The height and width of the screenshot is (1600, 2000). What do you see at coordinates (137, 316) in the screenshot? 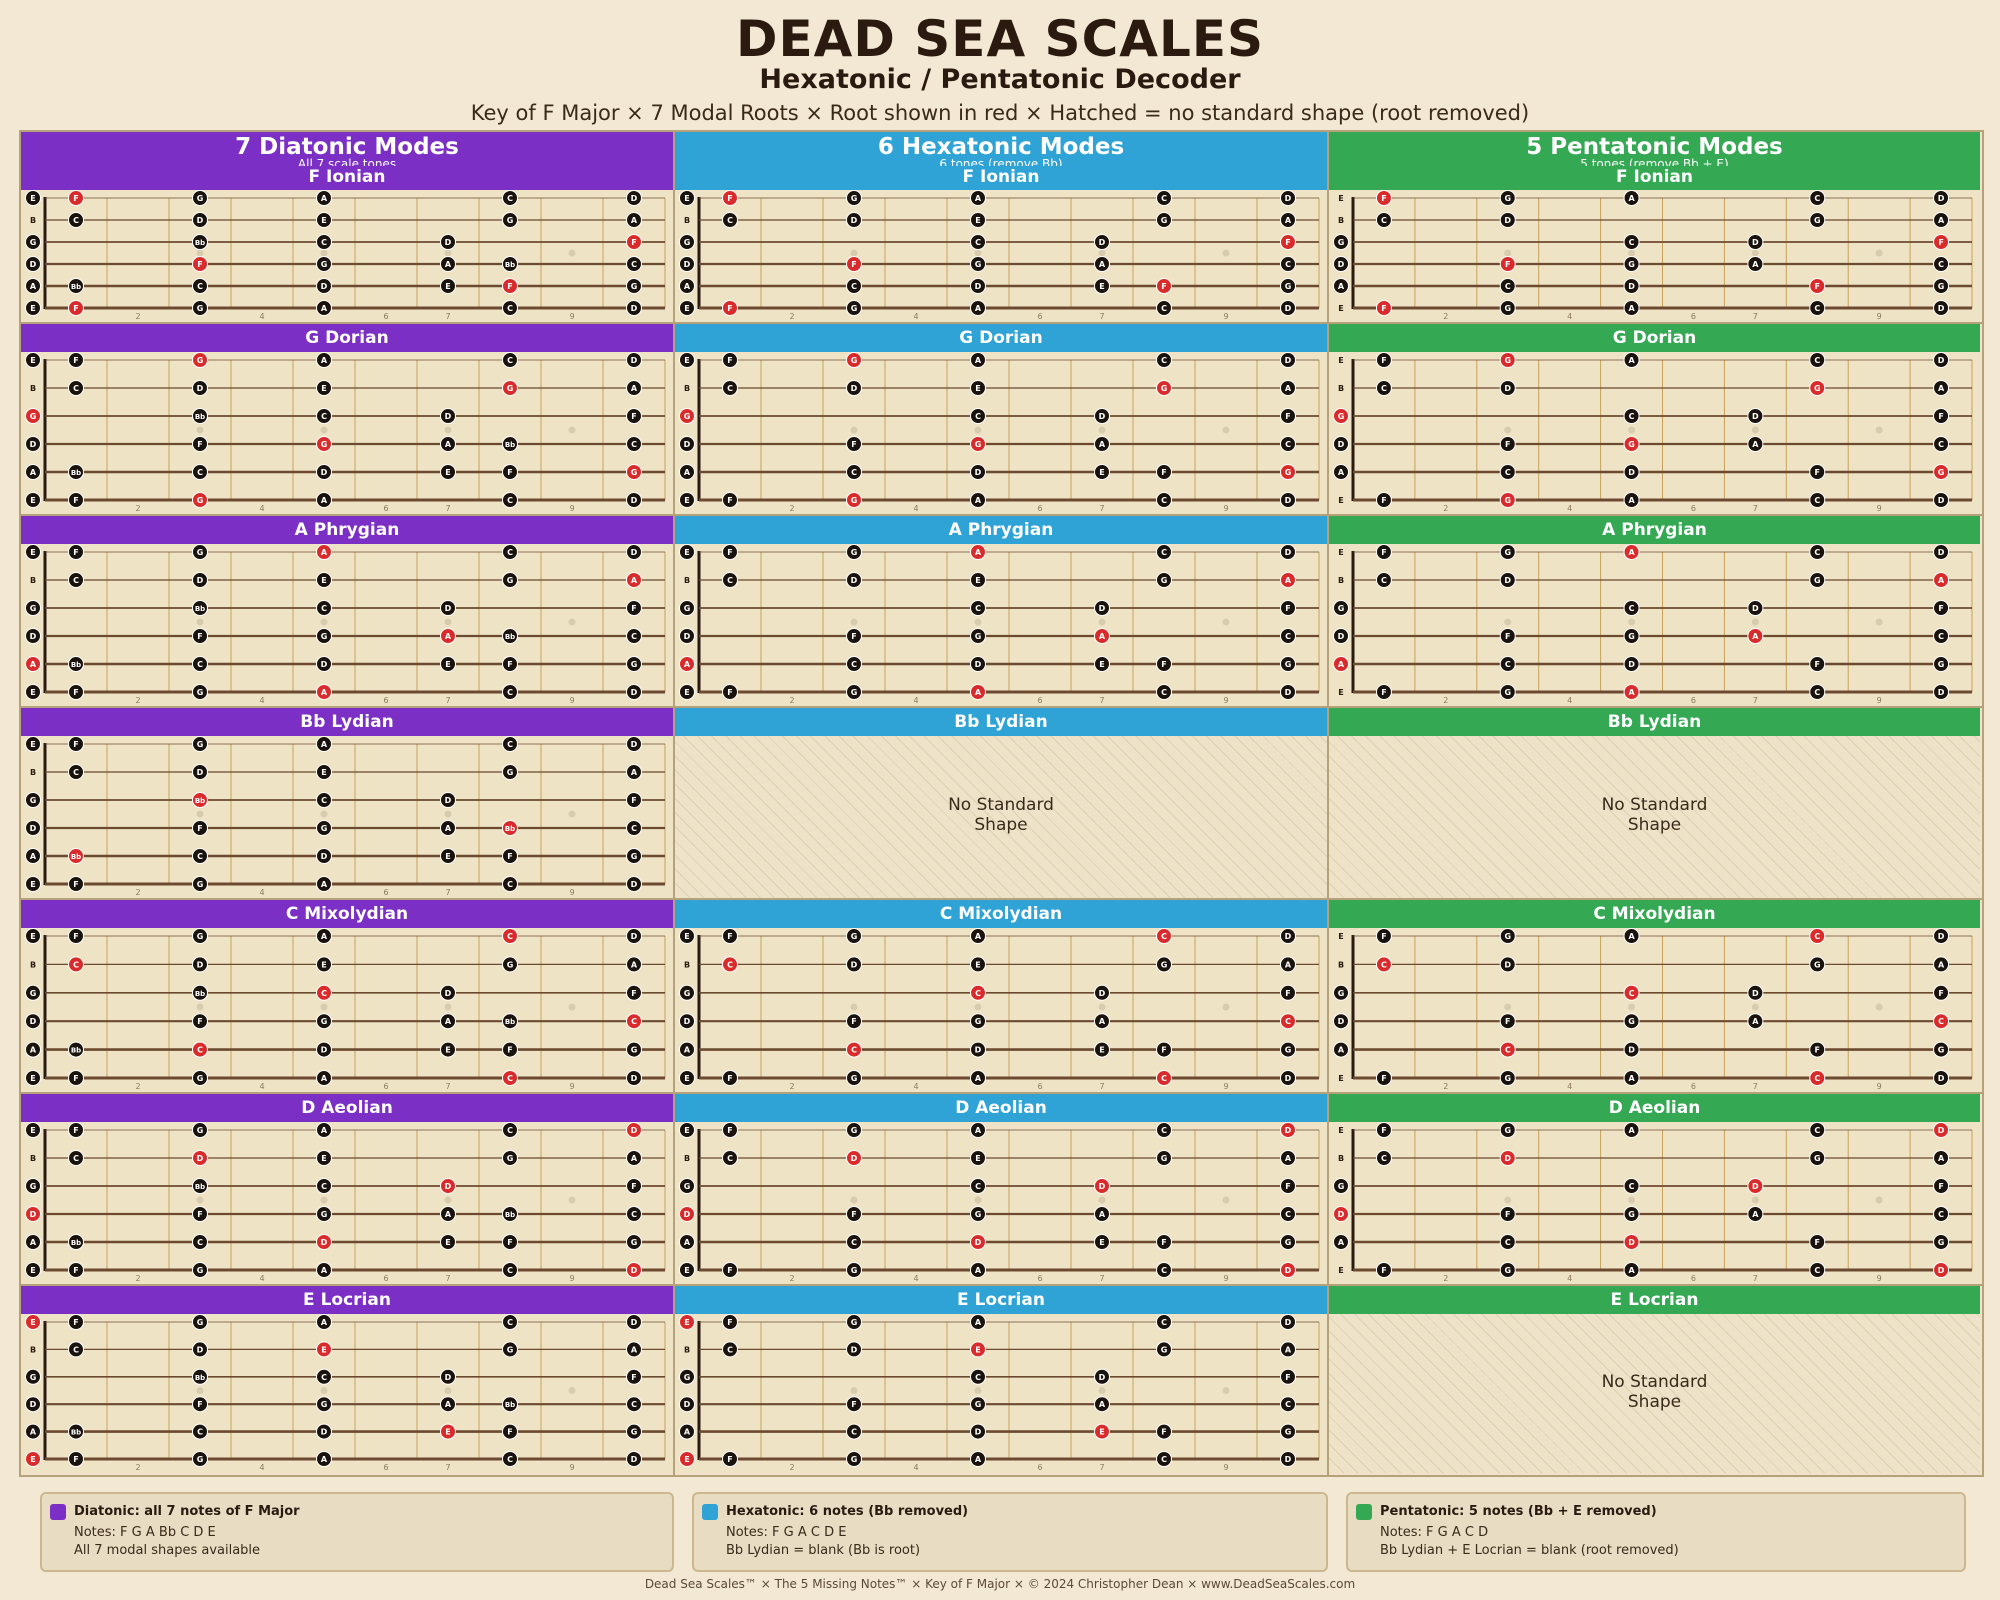
I see `fret-number: 2` at bounding box center [137, 316].